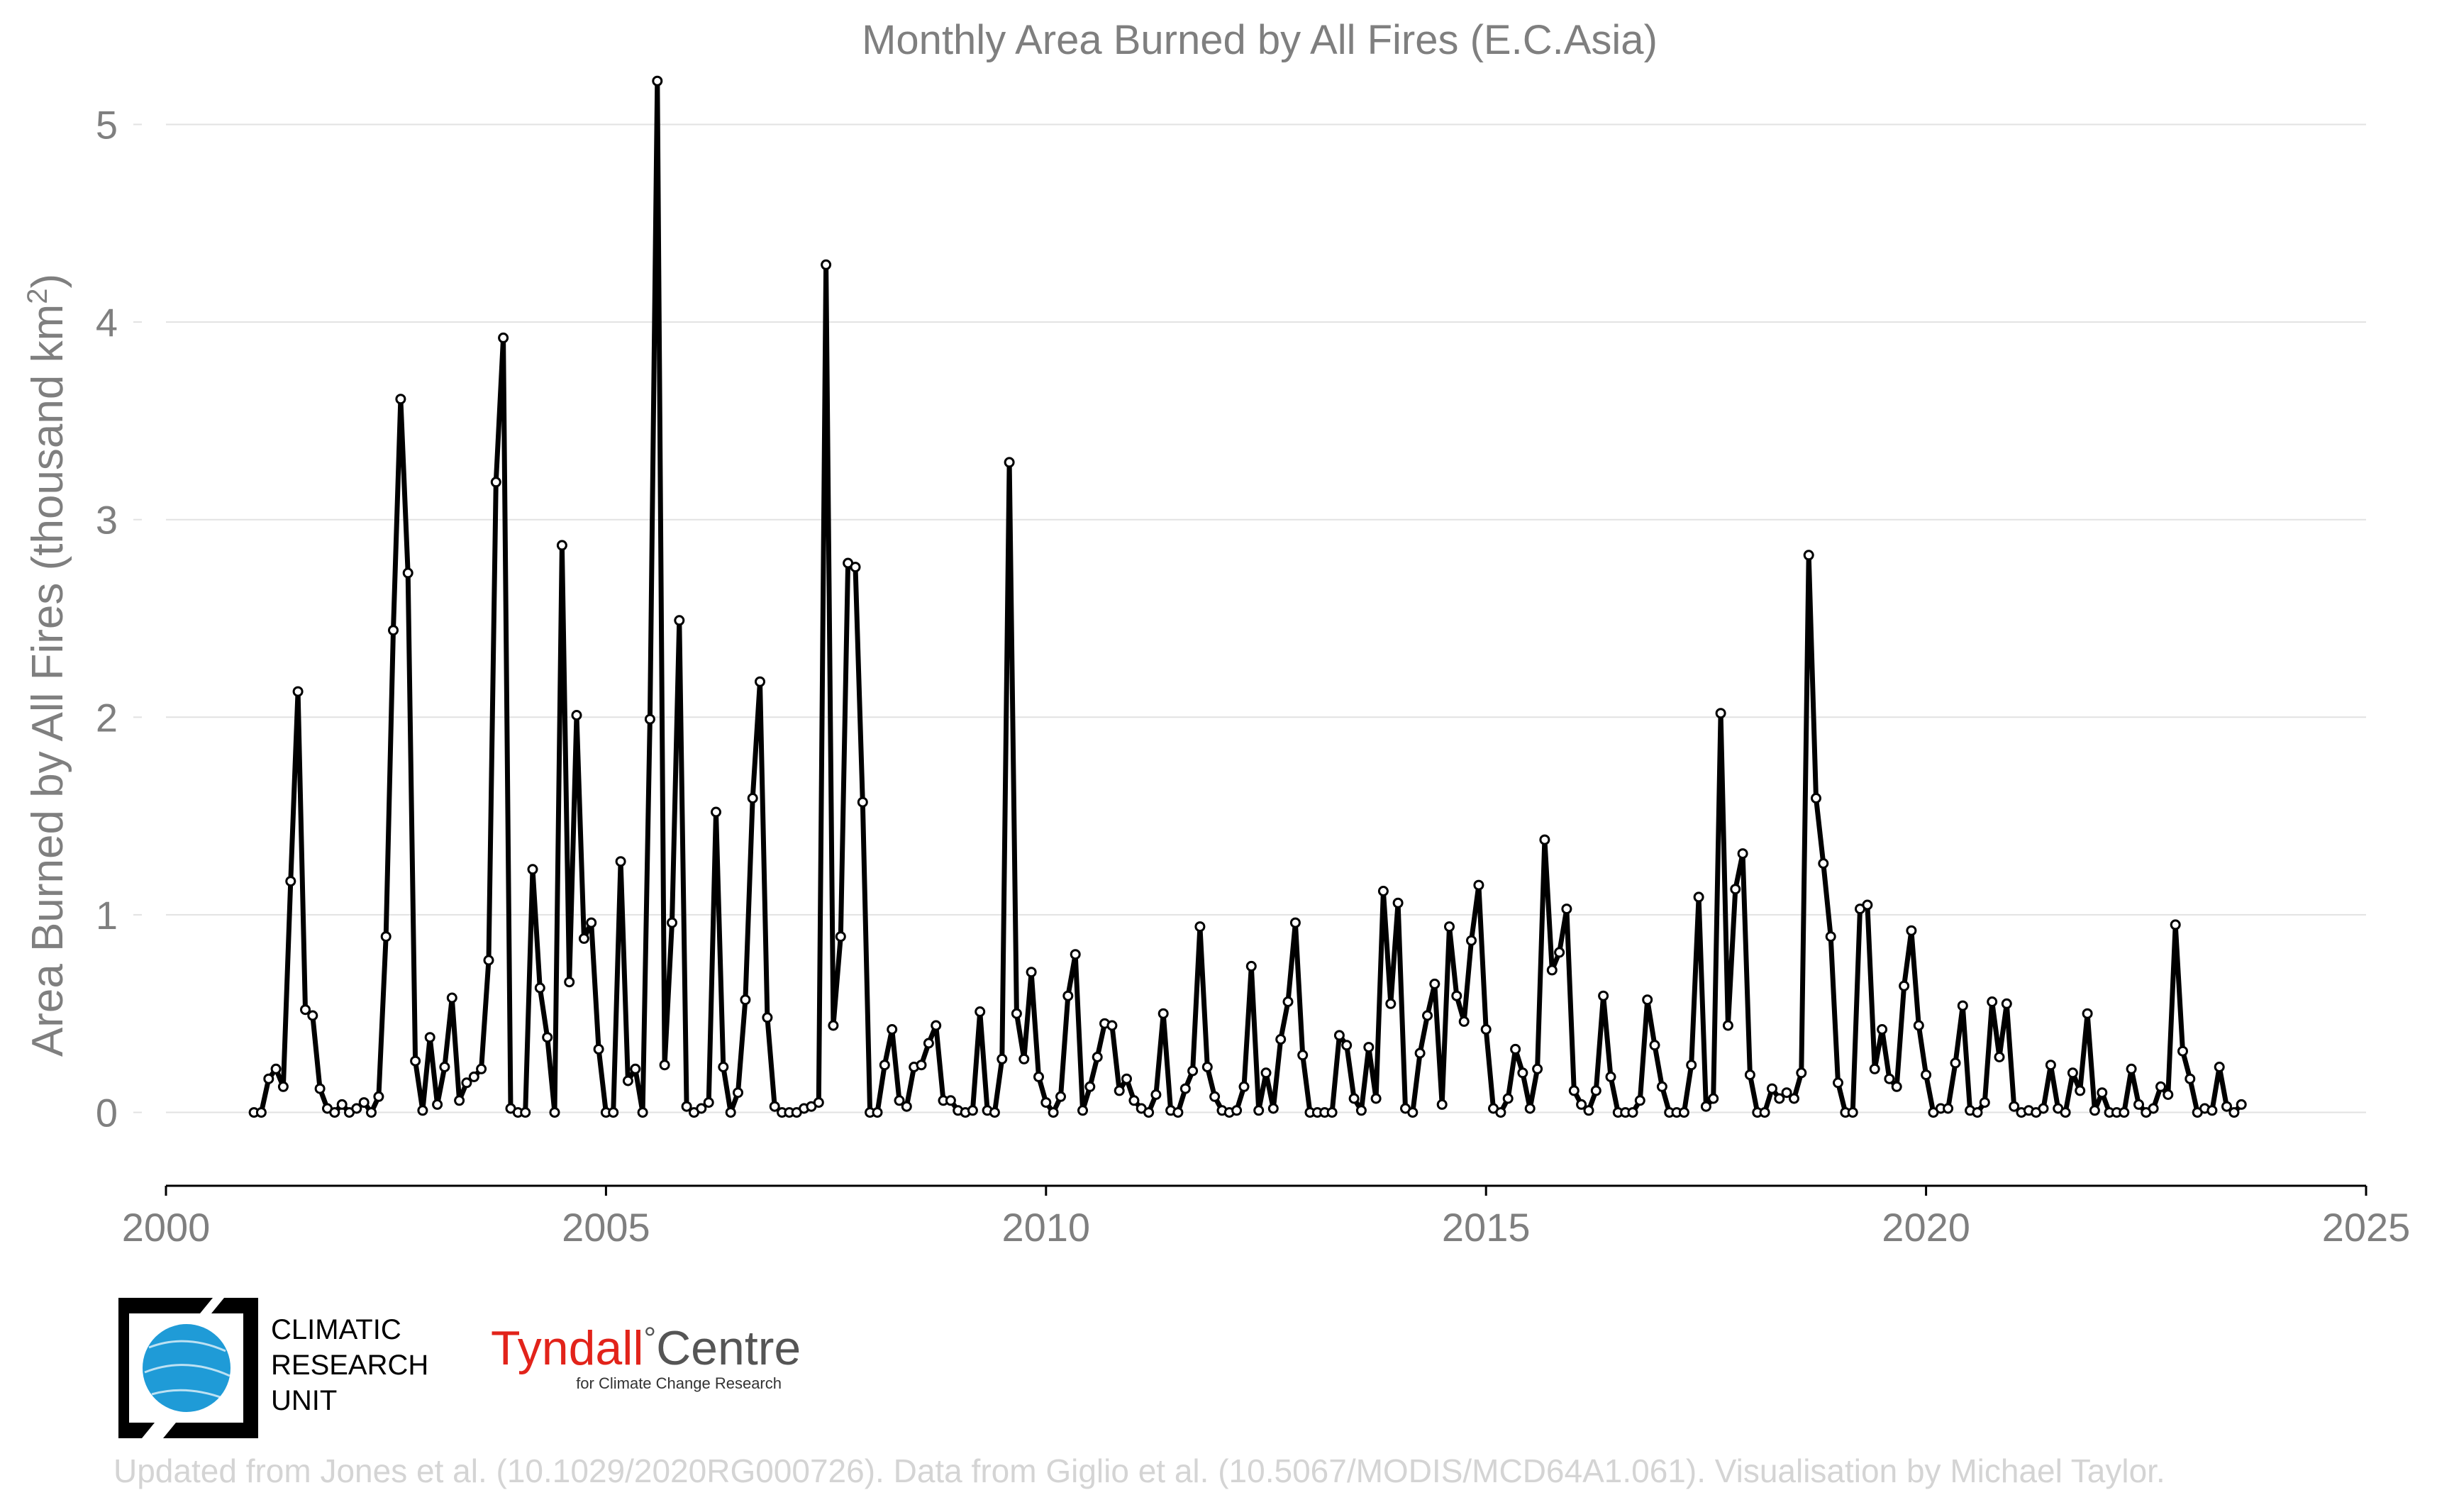 Image resolution: width=2437 pixels, height=1512 pixels. Describe the element at coordinates (1046, 1227) in the screenshot. I see `x-tick-label: 2010` at that location.